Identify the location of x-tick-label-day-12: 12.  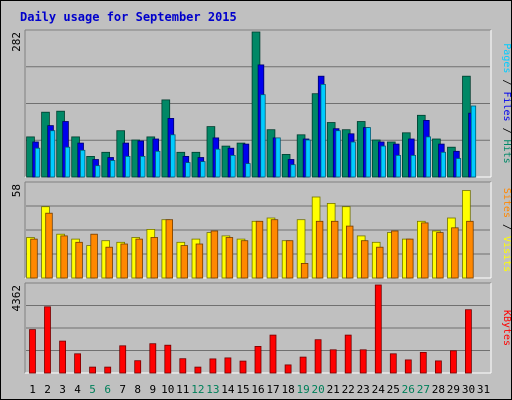
(197, 389).